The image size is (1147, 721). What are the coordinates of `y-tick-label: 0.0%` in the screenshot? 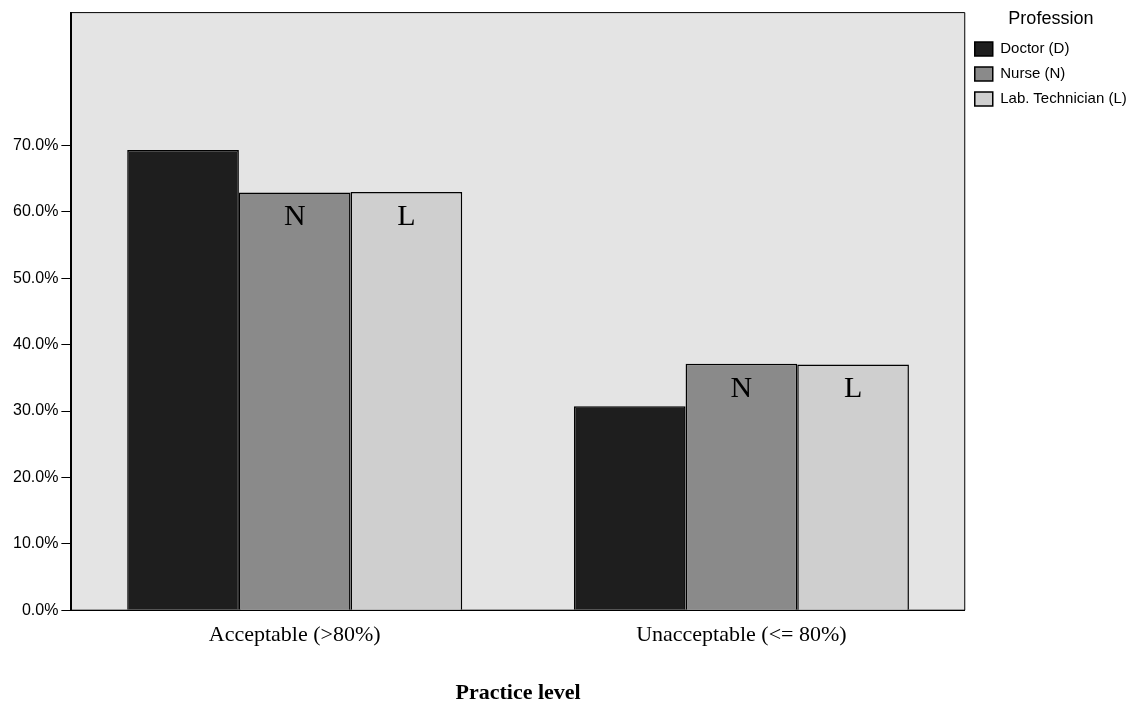 It's located at (40, 609).